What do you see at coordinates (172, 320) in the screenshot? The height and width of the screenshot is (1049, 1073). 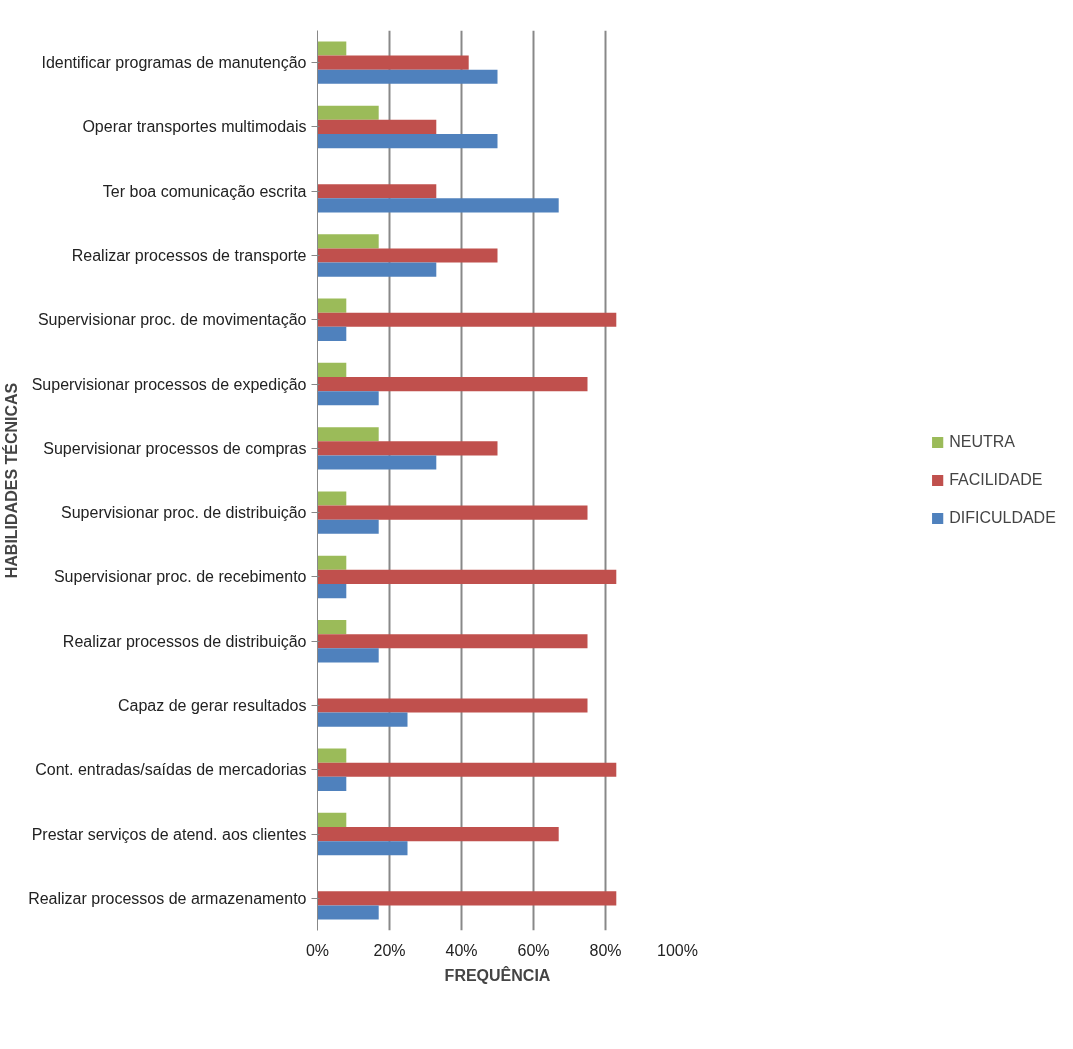 I see `y-tick-label: Supervisionar proc. de movimentação` at bounding box center [172, 320].